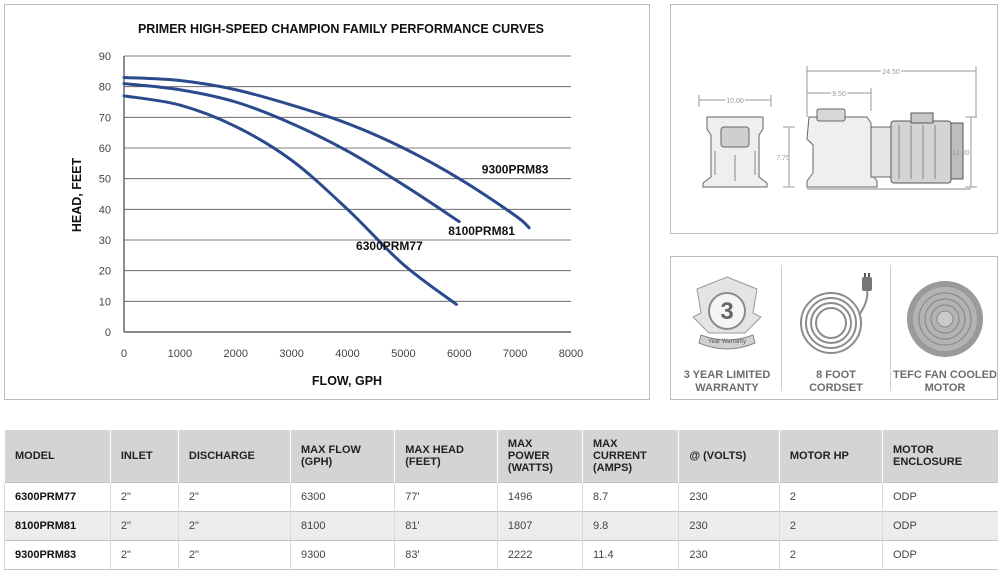 The height and width of the screenshot is (579, 1000). What do you see at coordinates (446, 456) in the screenshot?
I see `column-header: MAX HEAD (FEET)` at bounding box center [446, 456].